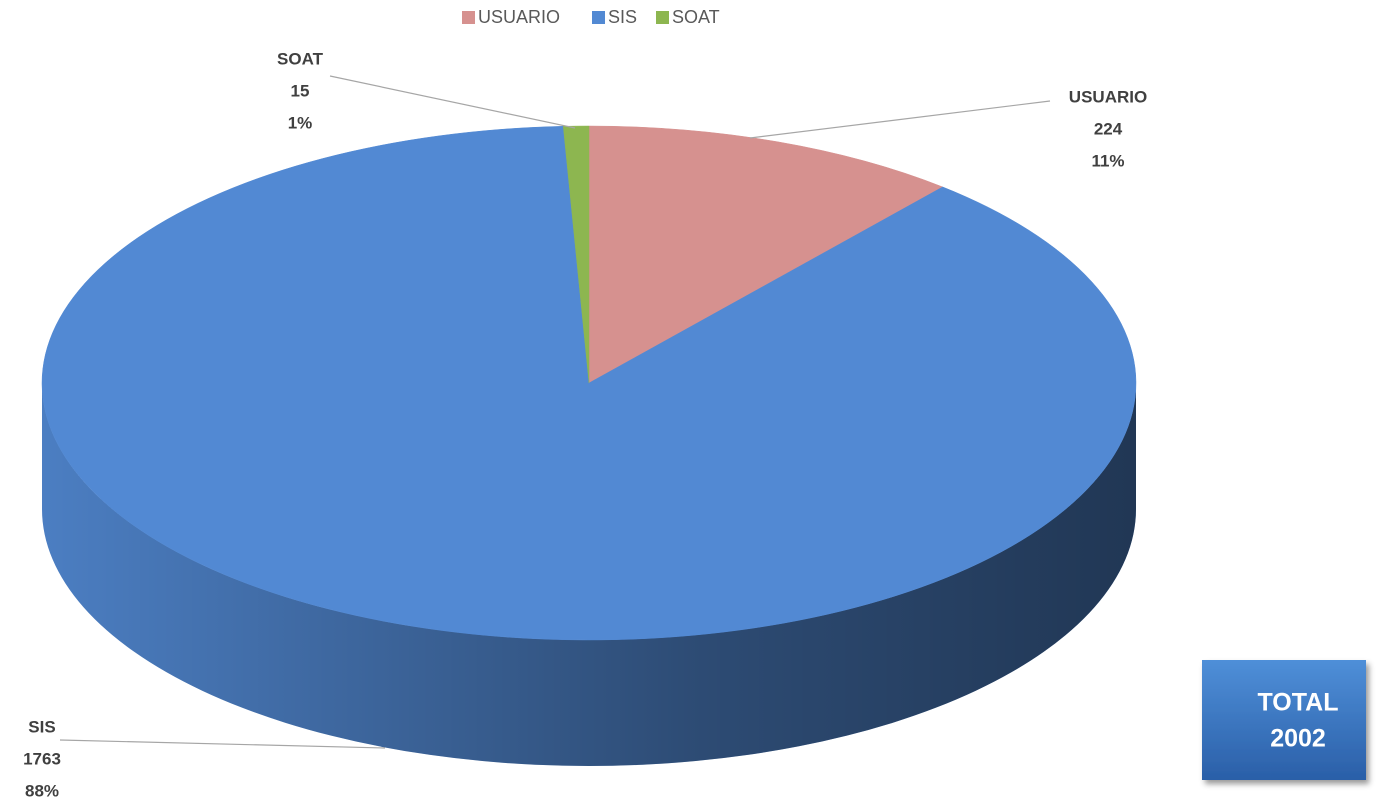 This screenshot has width=1380, height=802. I want to click on legend-label: SIS, so click(622, 17).